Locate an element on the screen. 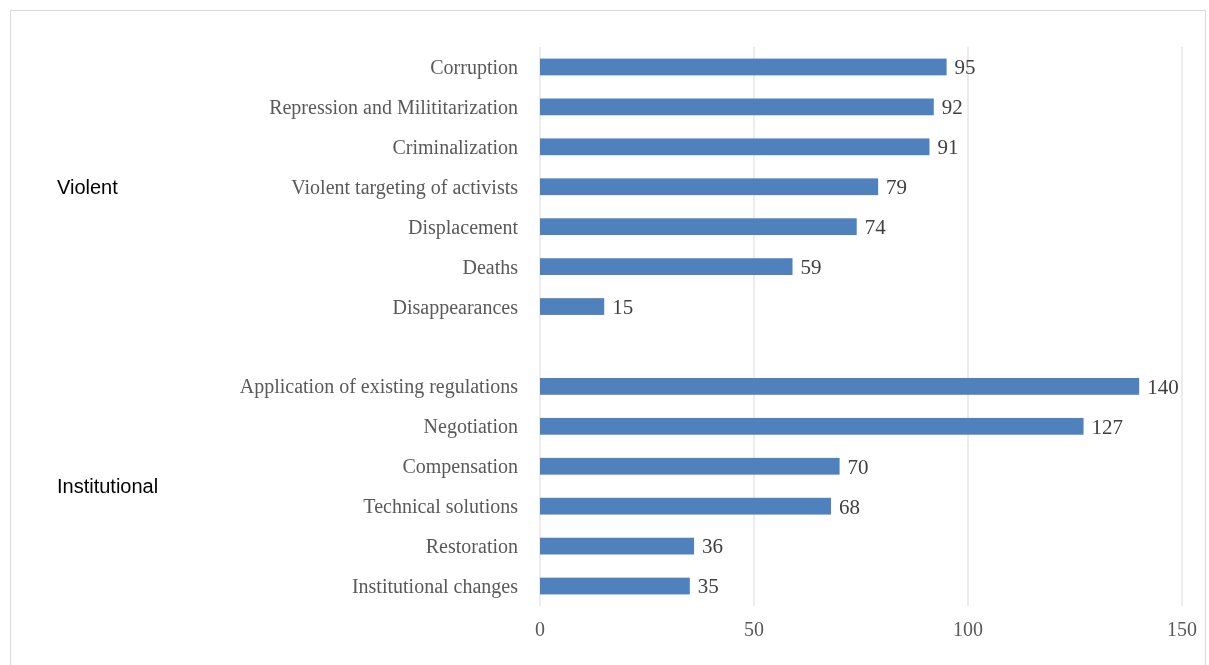  y-tick-label: Application of existing regulations is located at coordinates (379, 387).